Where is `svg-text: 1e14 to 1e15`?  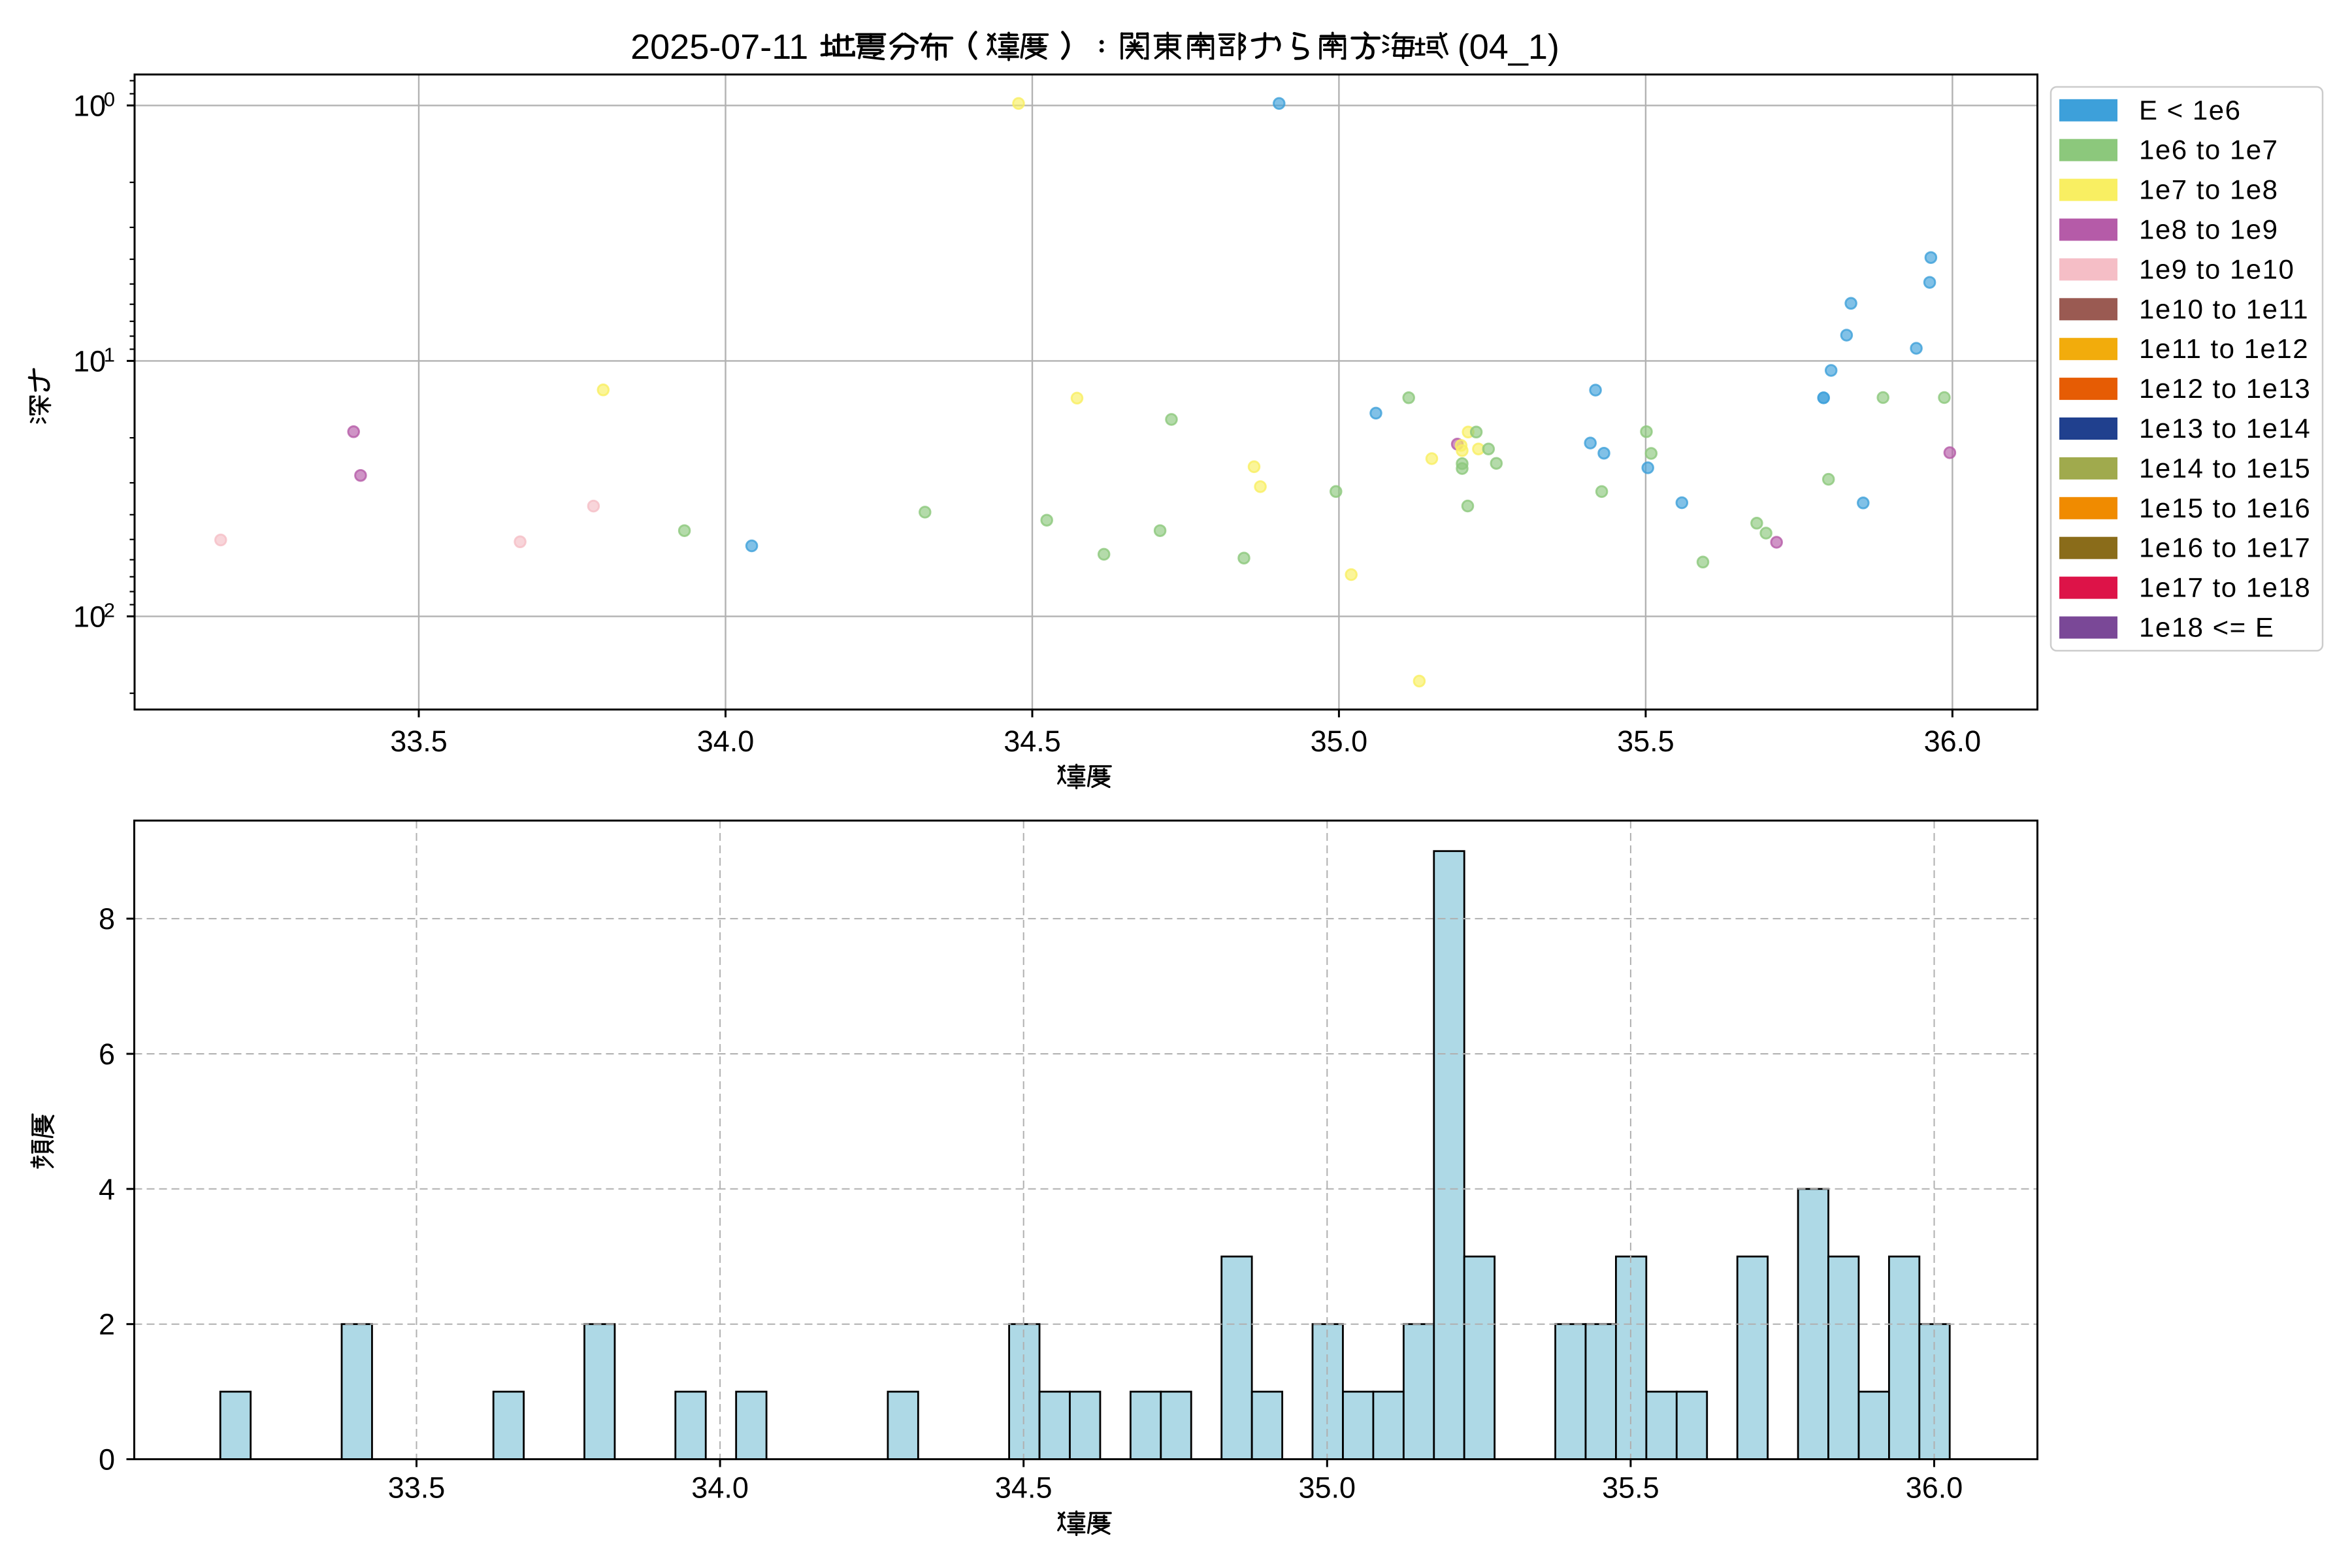
svg-text: 1e14 to 1e15 is located at coordinates (2225, 468).